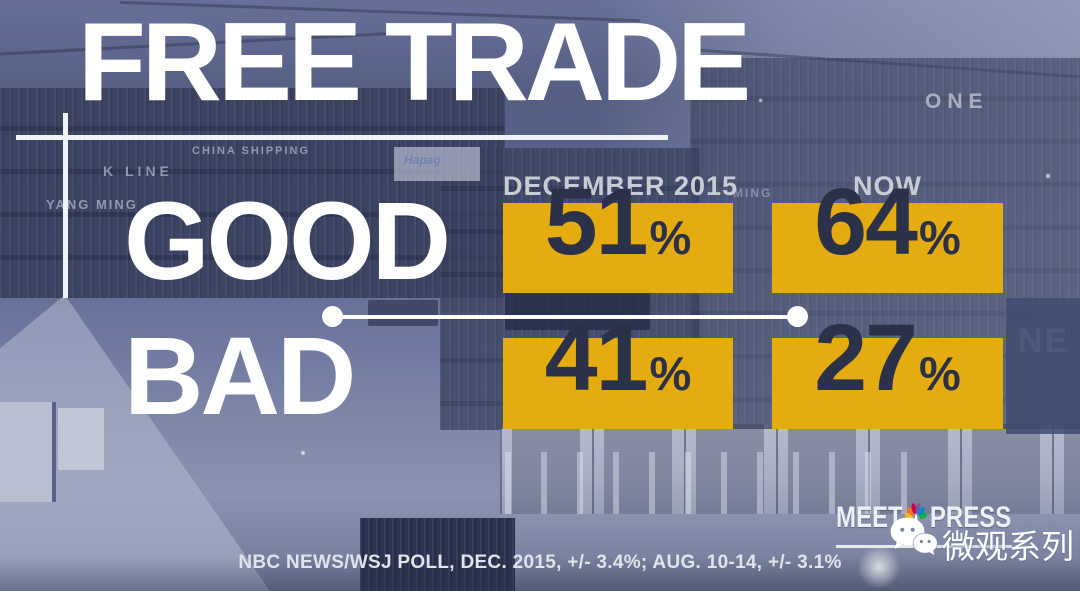 The height and width of the screenshot is (591, 1080). Describe the element at coordinates (710, 484) in the screenshot. I see `bg-light-posts` at that location.